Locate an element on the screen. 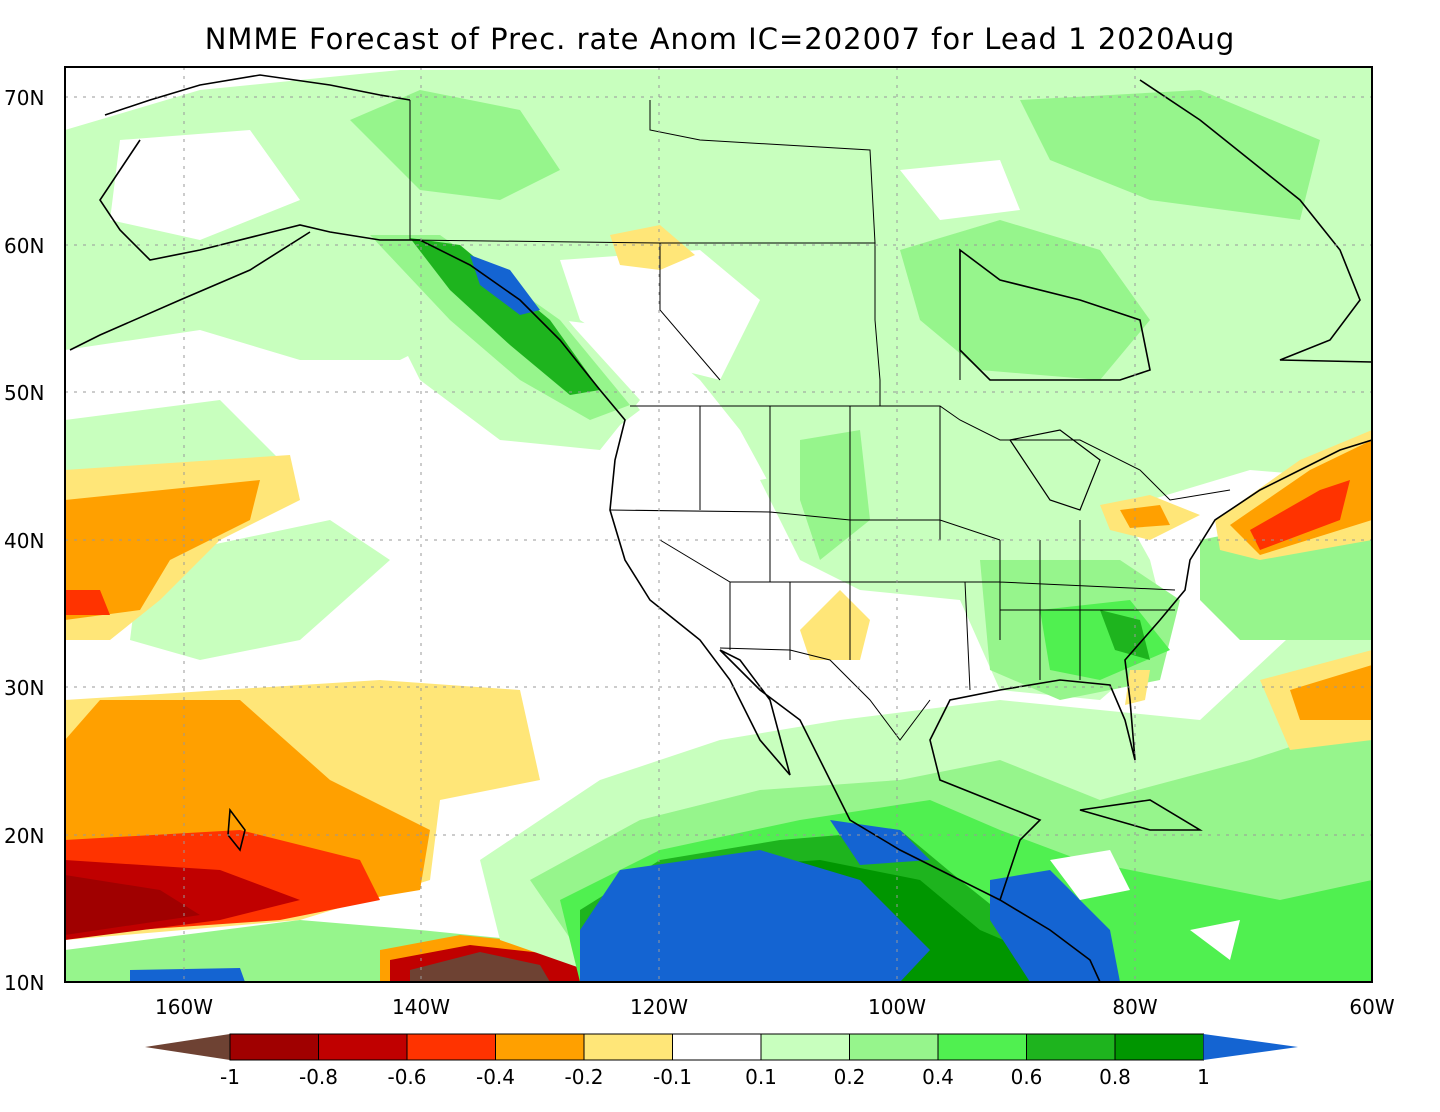 This screenshot has width=1440, height=1112. lat-label: 30N is located at coordinates (24, 688).